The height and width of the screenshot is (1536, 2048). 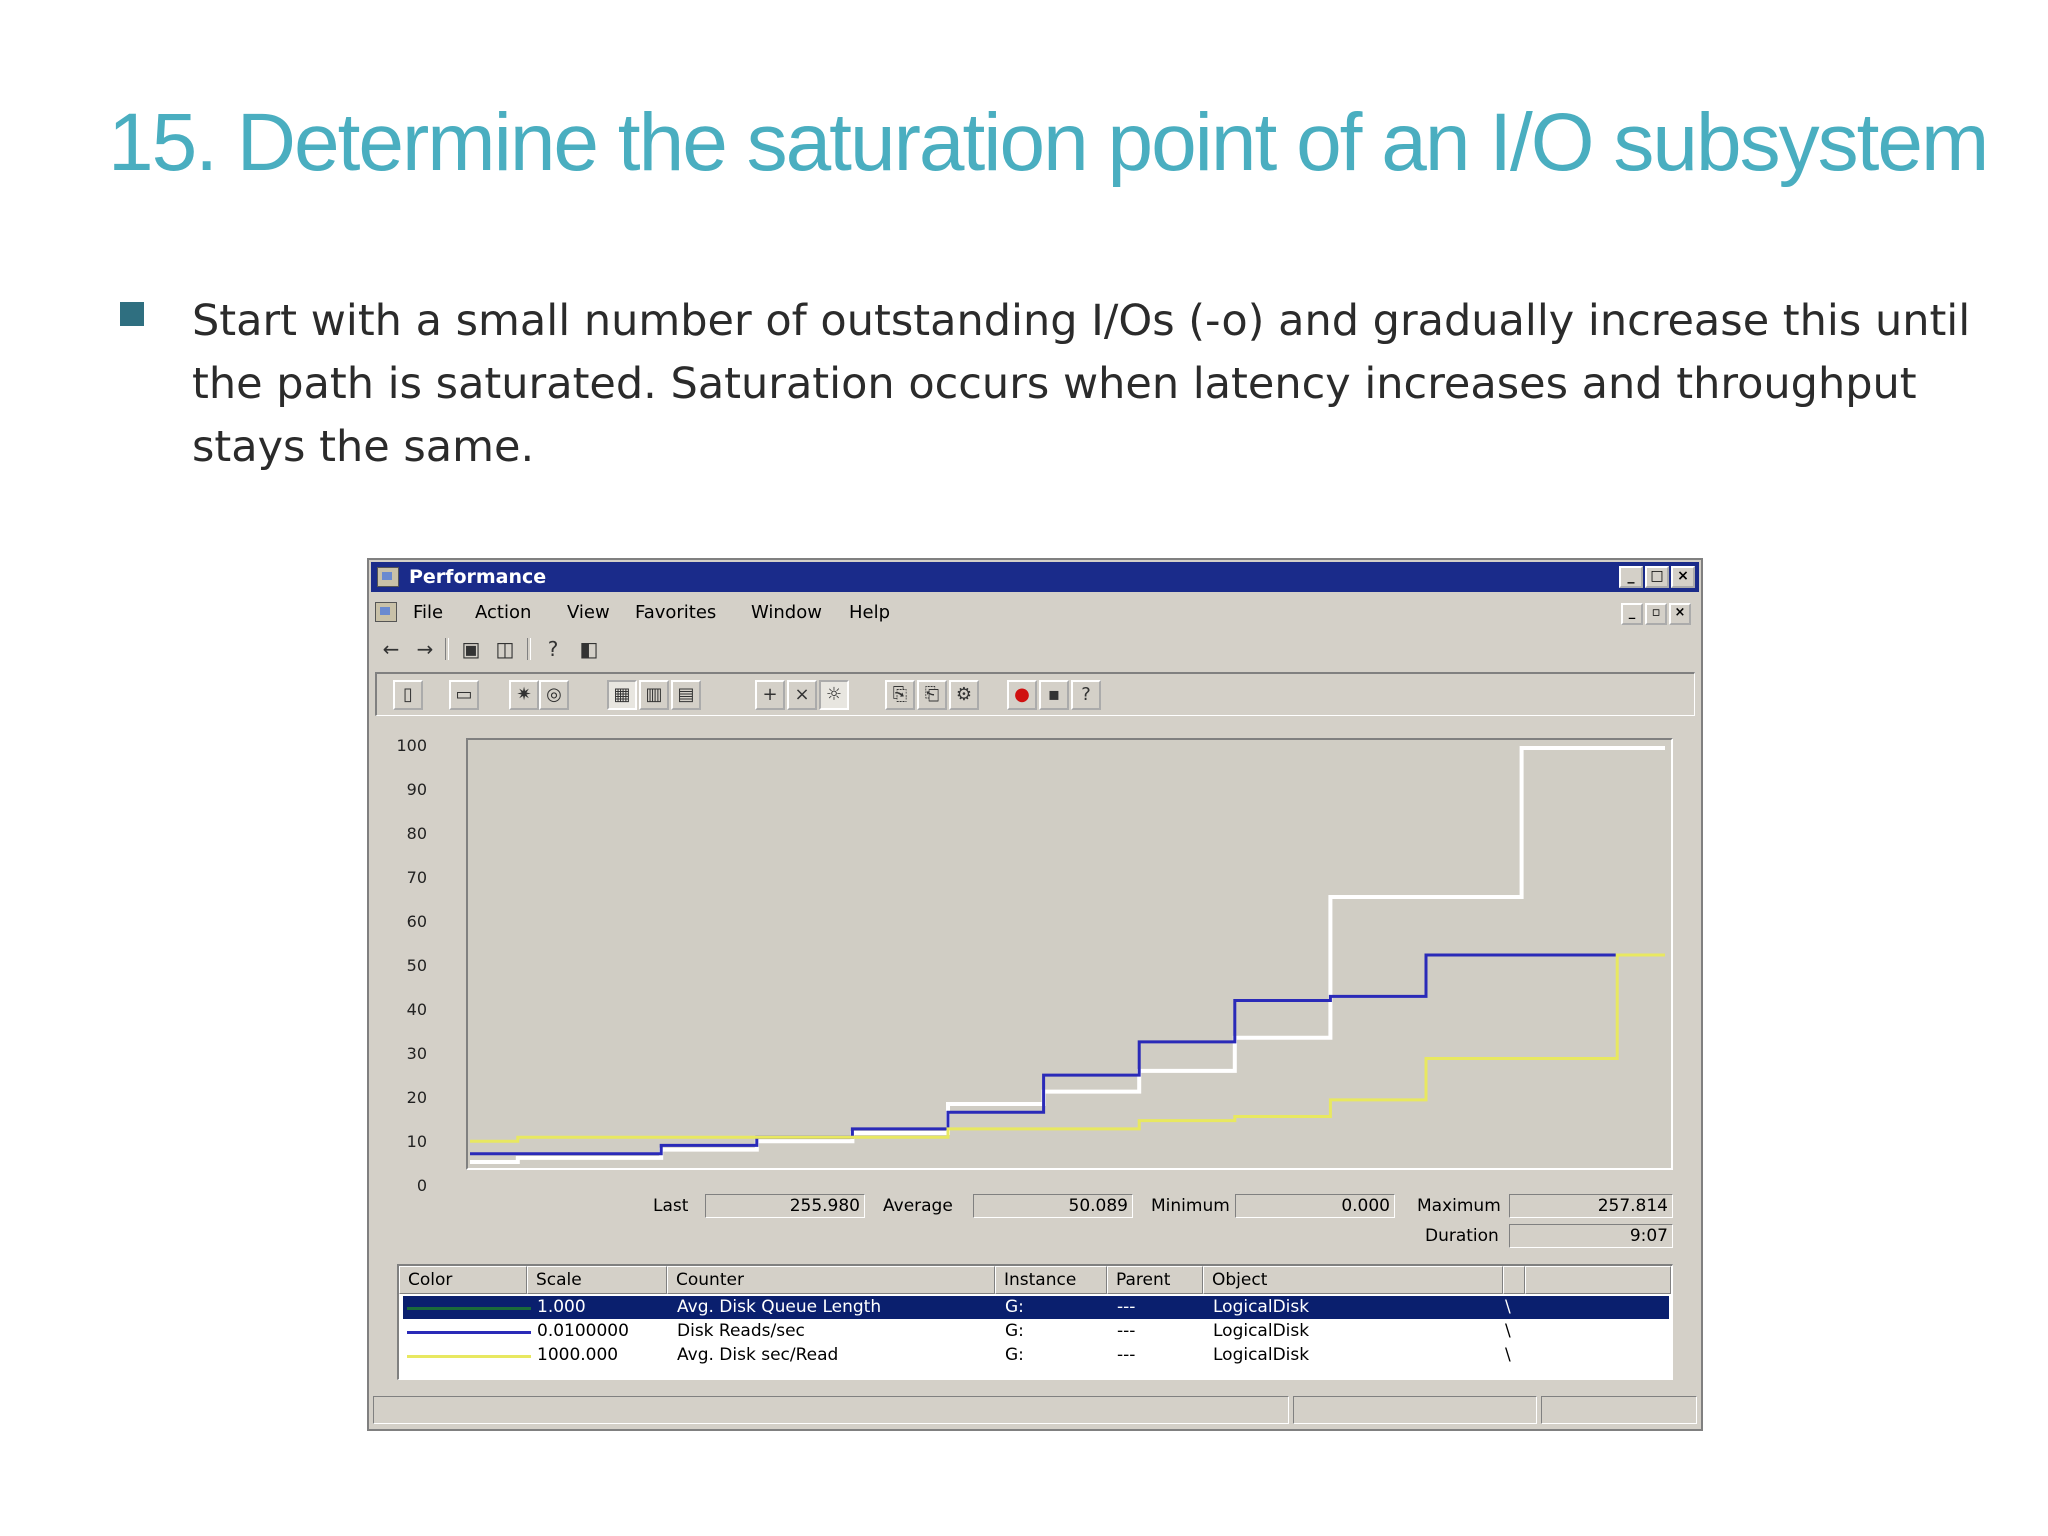 I want to click on maximum-label: Maximum, so click(x=1459, y=1206).